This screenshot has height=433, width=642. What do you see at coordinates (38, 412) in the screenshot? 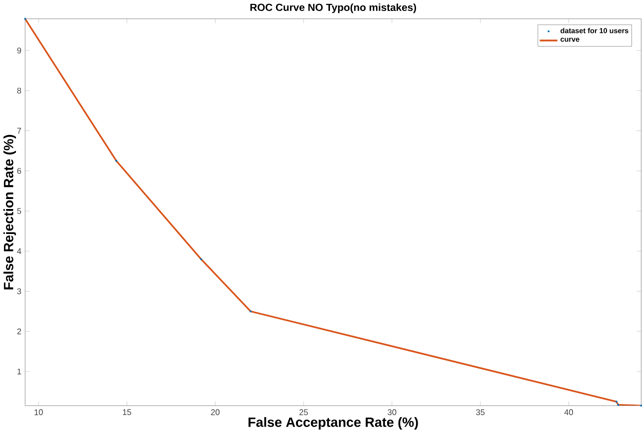
I see `x-tick-label: 10` at bounding box center [38, 412].